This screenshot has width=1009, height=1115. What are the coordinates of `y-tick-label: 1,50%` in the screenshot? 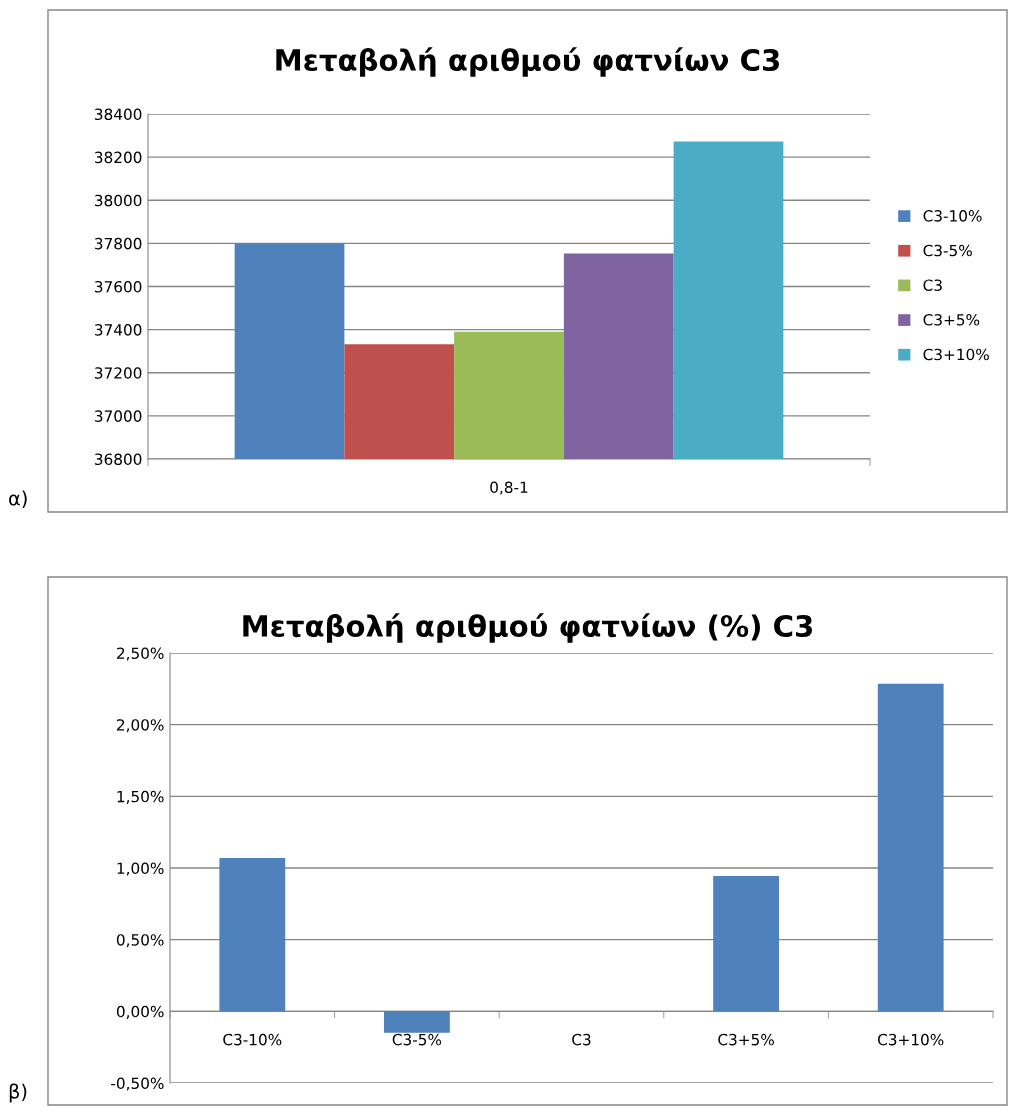 It's located at (140, 797).